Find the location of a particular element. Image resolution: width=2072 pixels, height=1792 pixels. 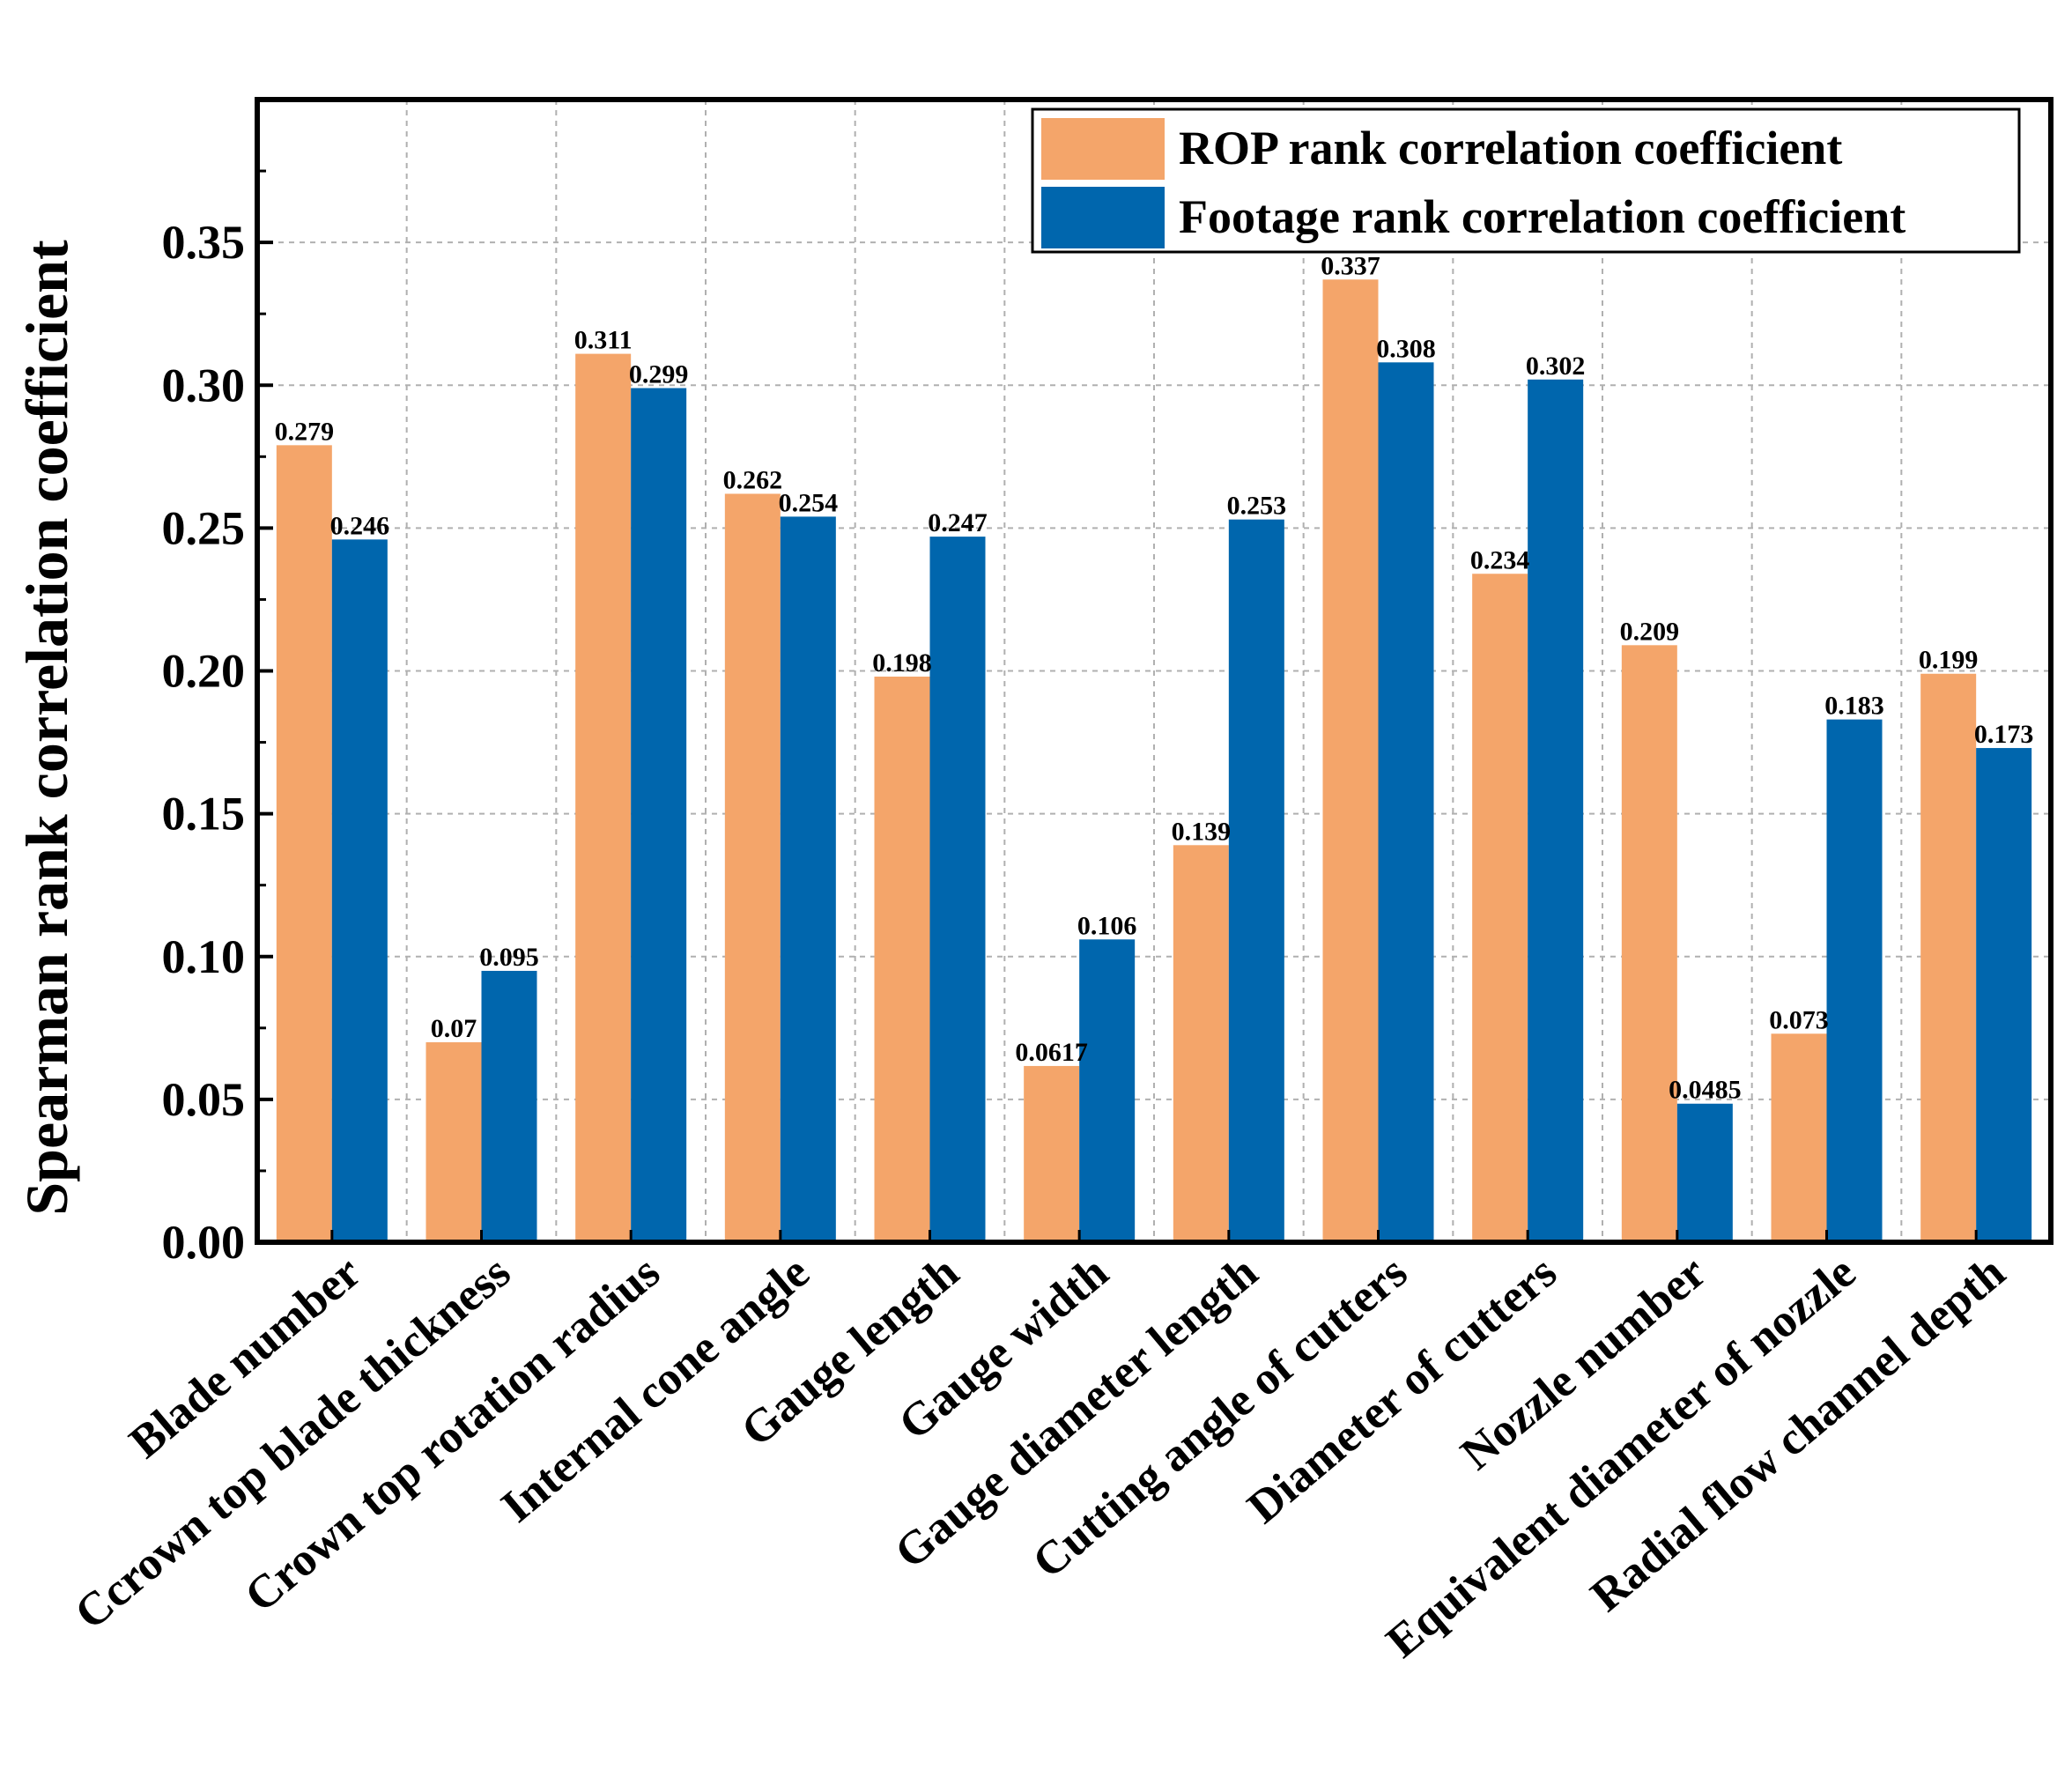

data-label-footage: 0.254 is located at coordinates (809, 502).